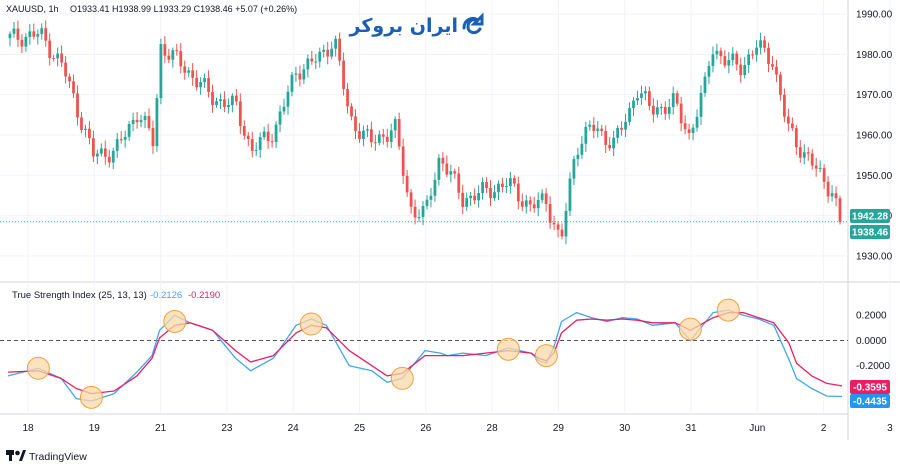 The width and height of the screenshot is (900, 471). I want to click on indicator-axis: -0.2000 0.0000 0.2000, so click(873, 342).